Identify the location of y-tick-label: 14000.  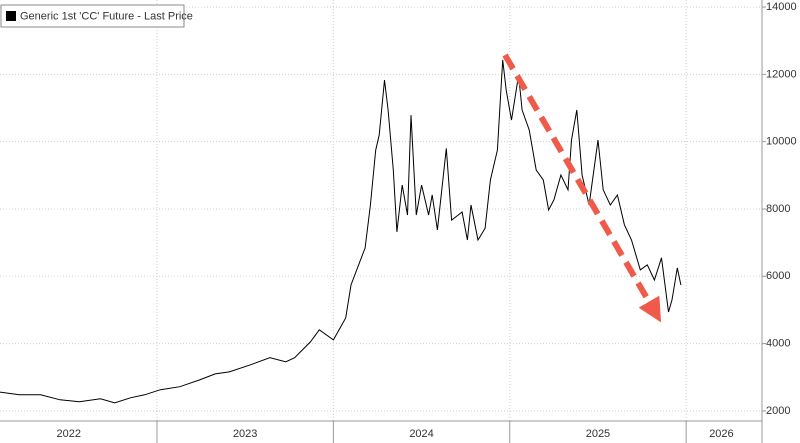
(781, 7).